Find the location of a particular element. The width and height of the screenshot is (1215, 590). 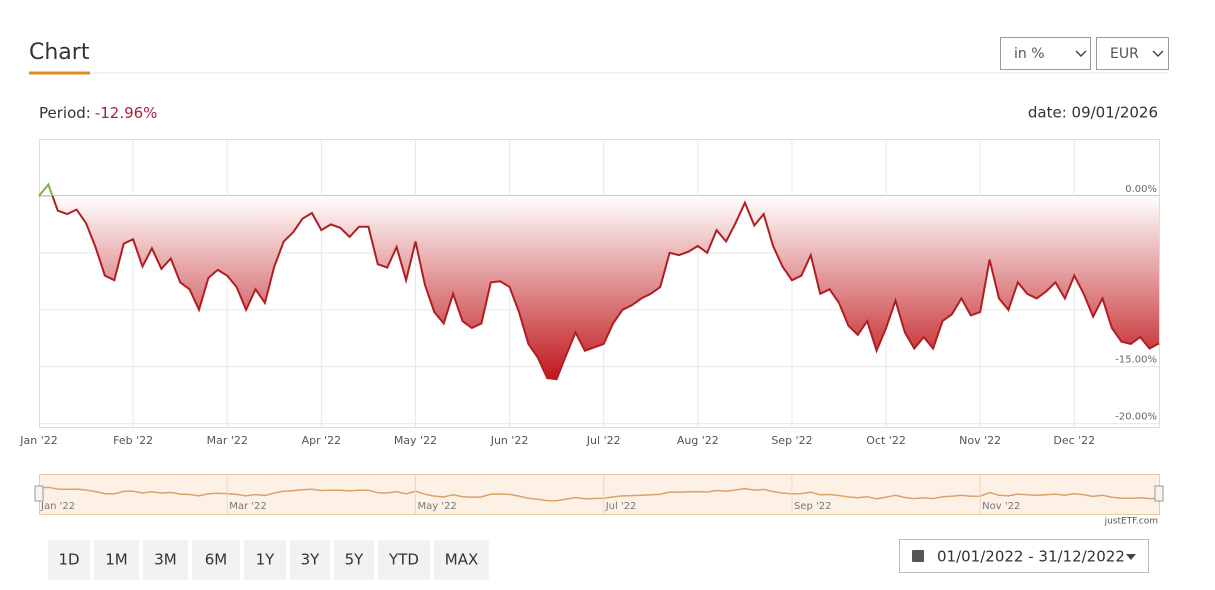

currency-select: EUR is located at coordinates (1132, 53).